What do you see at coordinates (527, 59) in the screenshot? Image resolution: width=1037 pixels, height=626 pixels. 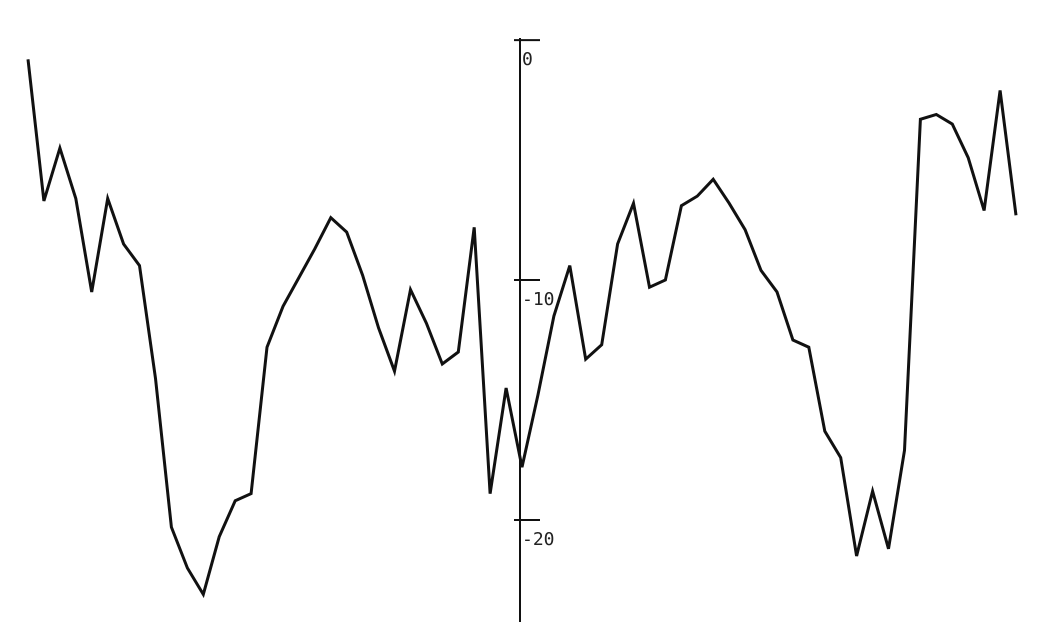 I see `y-tick-label: 0` at bounding box center [527, 59].